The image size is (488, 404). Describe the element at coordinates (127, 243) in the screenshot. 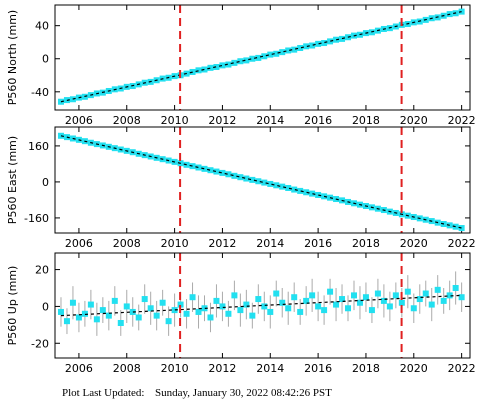

I see `x-tick-label: 2008` at that location.